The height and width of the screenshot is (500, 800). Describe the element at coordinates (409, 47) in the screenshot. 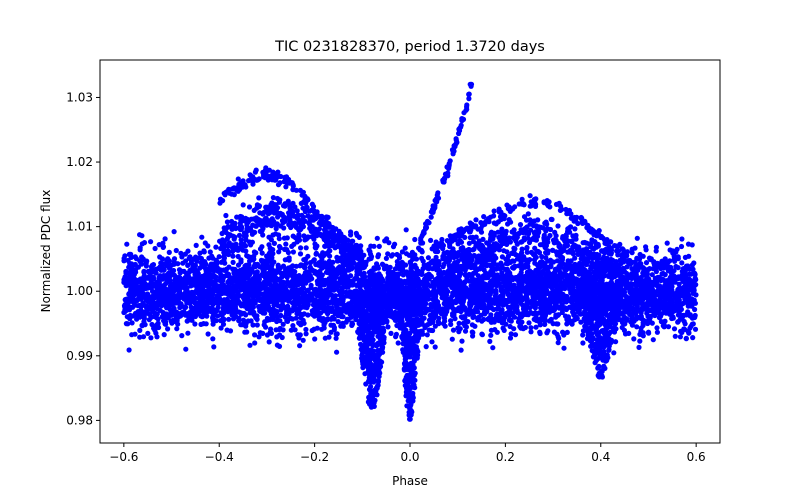

I see `chart-title: TIC 0231828370, period 1.3720 days` at that location.